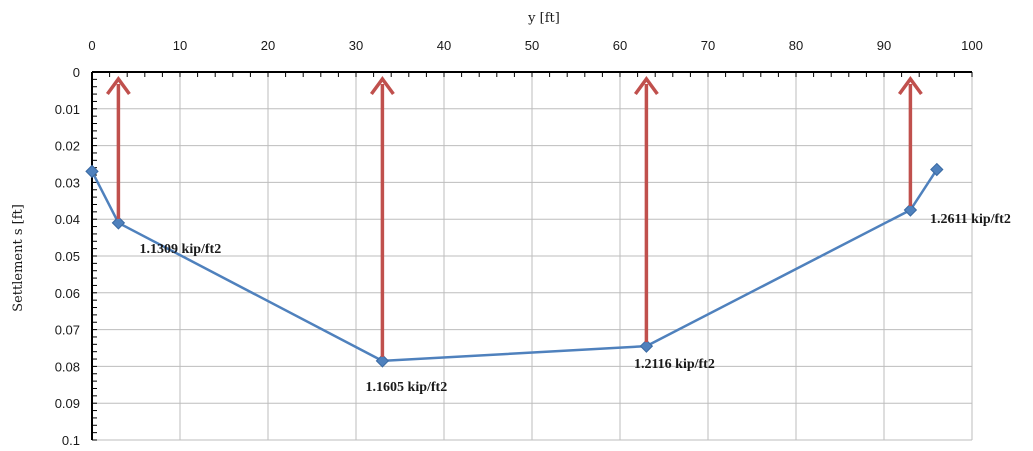 Image resolution: width=1033 pixels, height=451 pixels. I want to click on y-tick-label: 0.07, so click(67, 330).